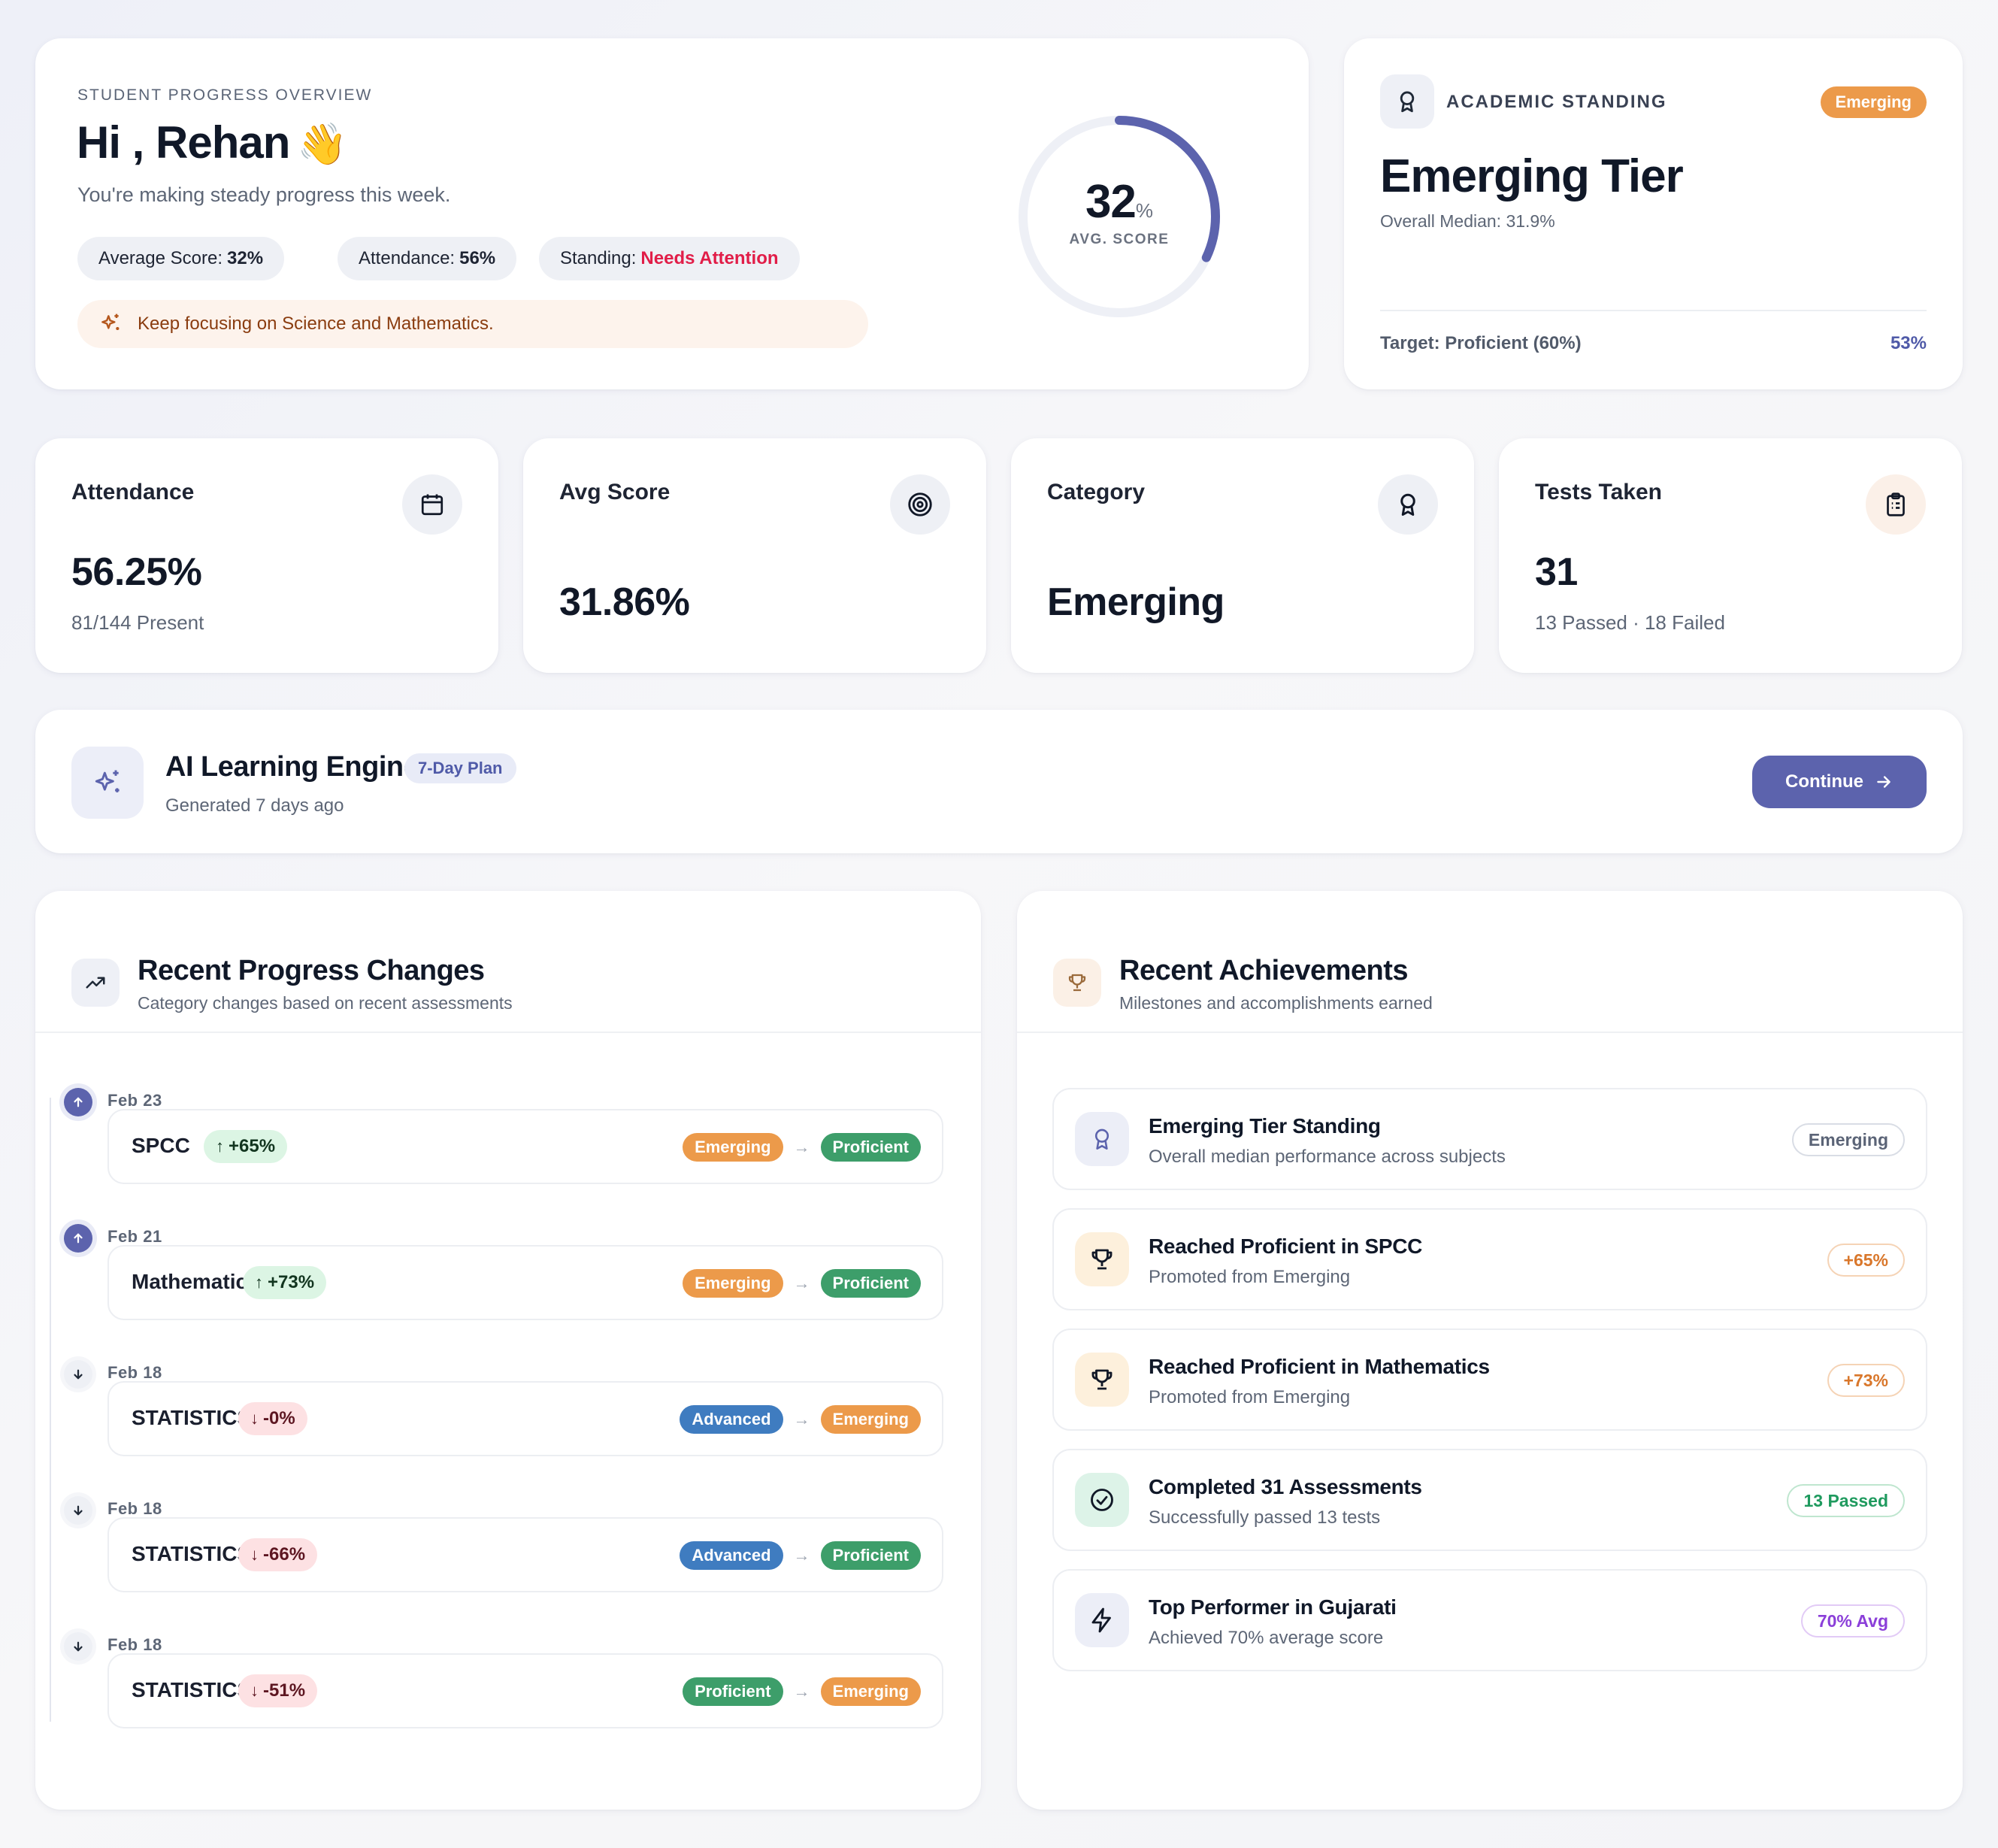 The height and width of the screenshot is (1848, 1998). I want to click on progress-change-row: STATISTICS ↓ -0% Advanced → Emerging, so click(525, 1418).